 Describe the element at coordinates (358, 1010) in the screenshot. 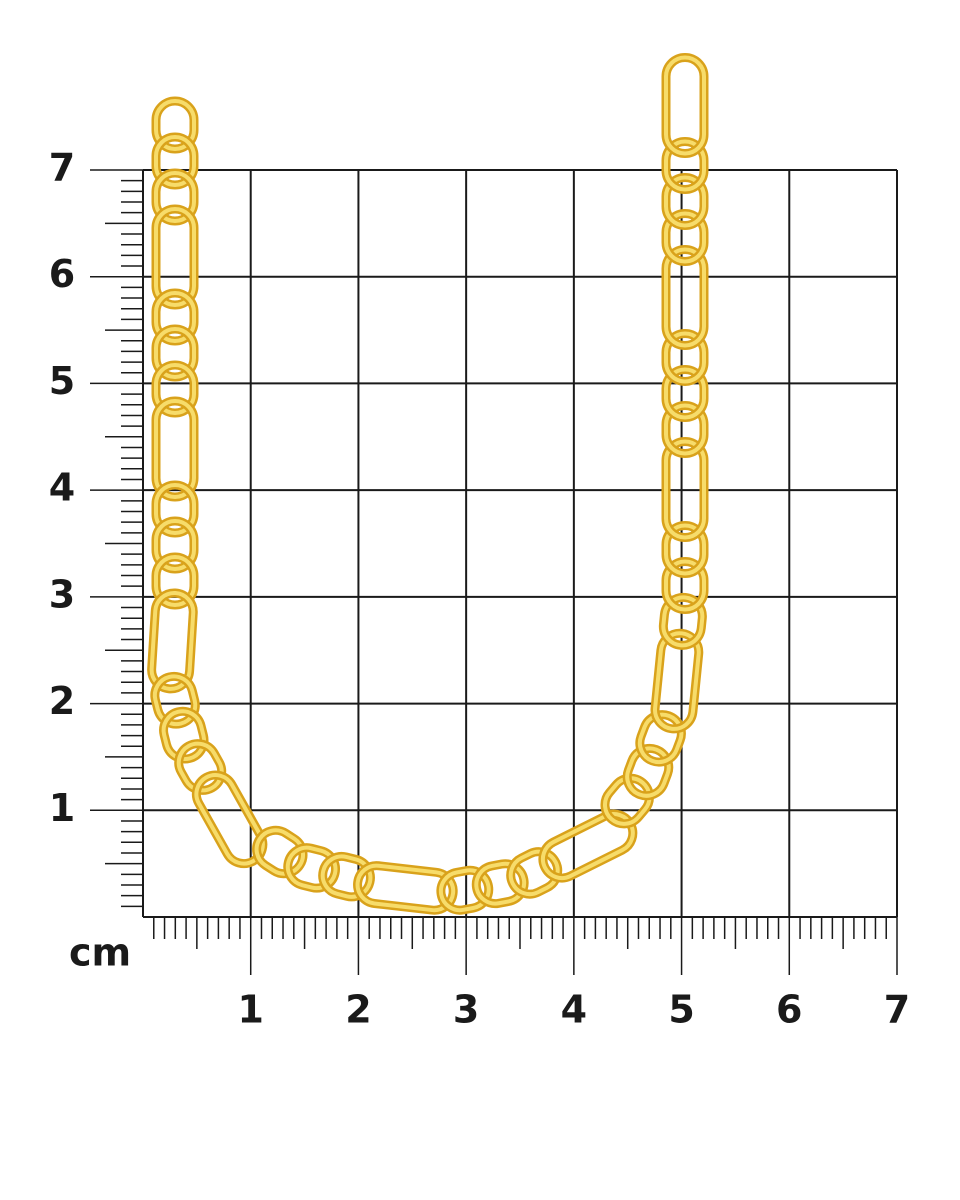

I see `x-label: 2` at that location.